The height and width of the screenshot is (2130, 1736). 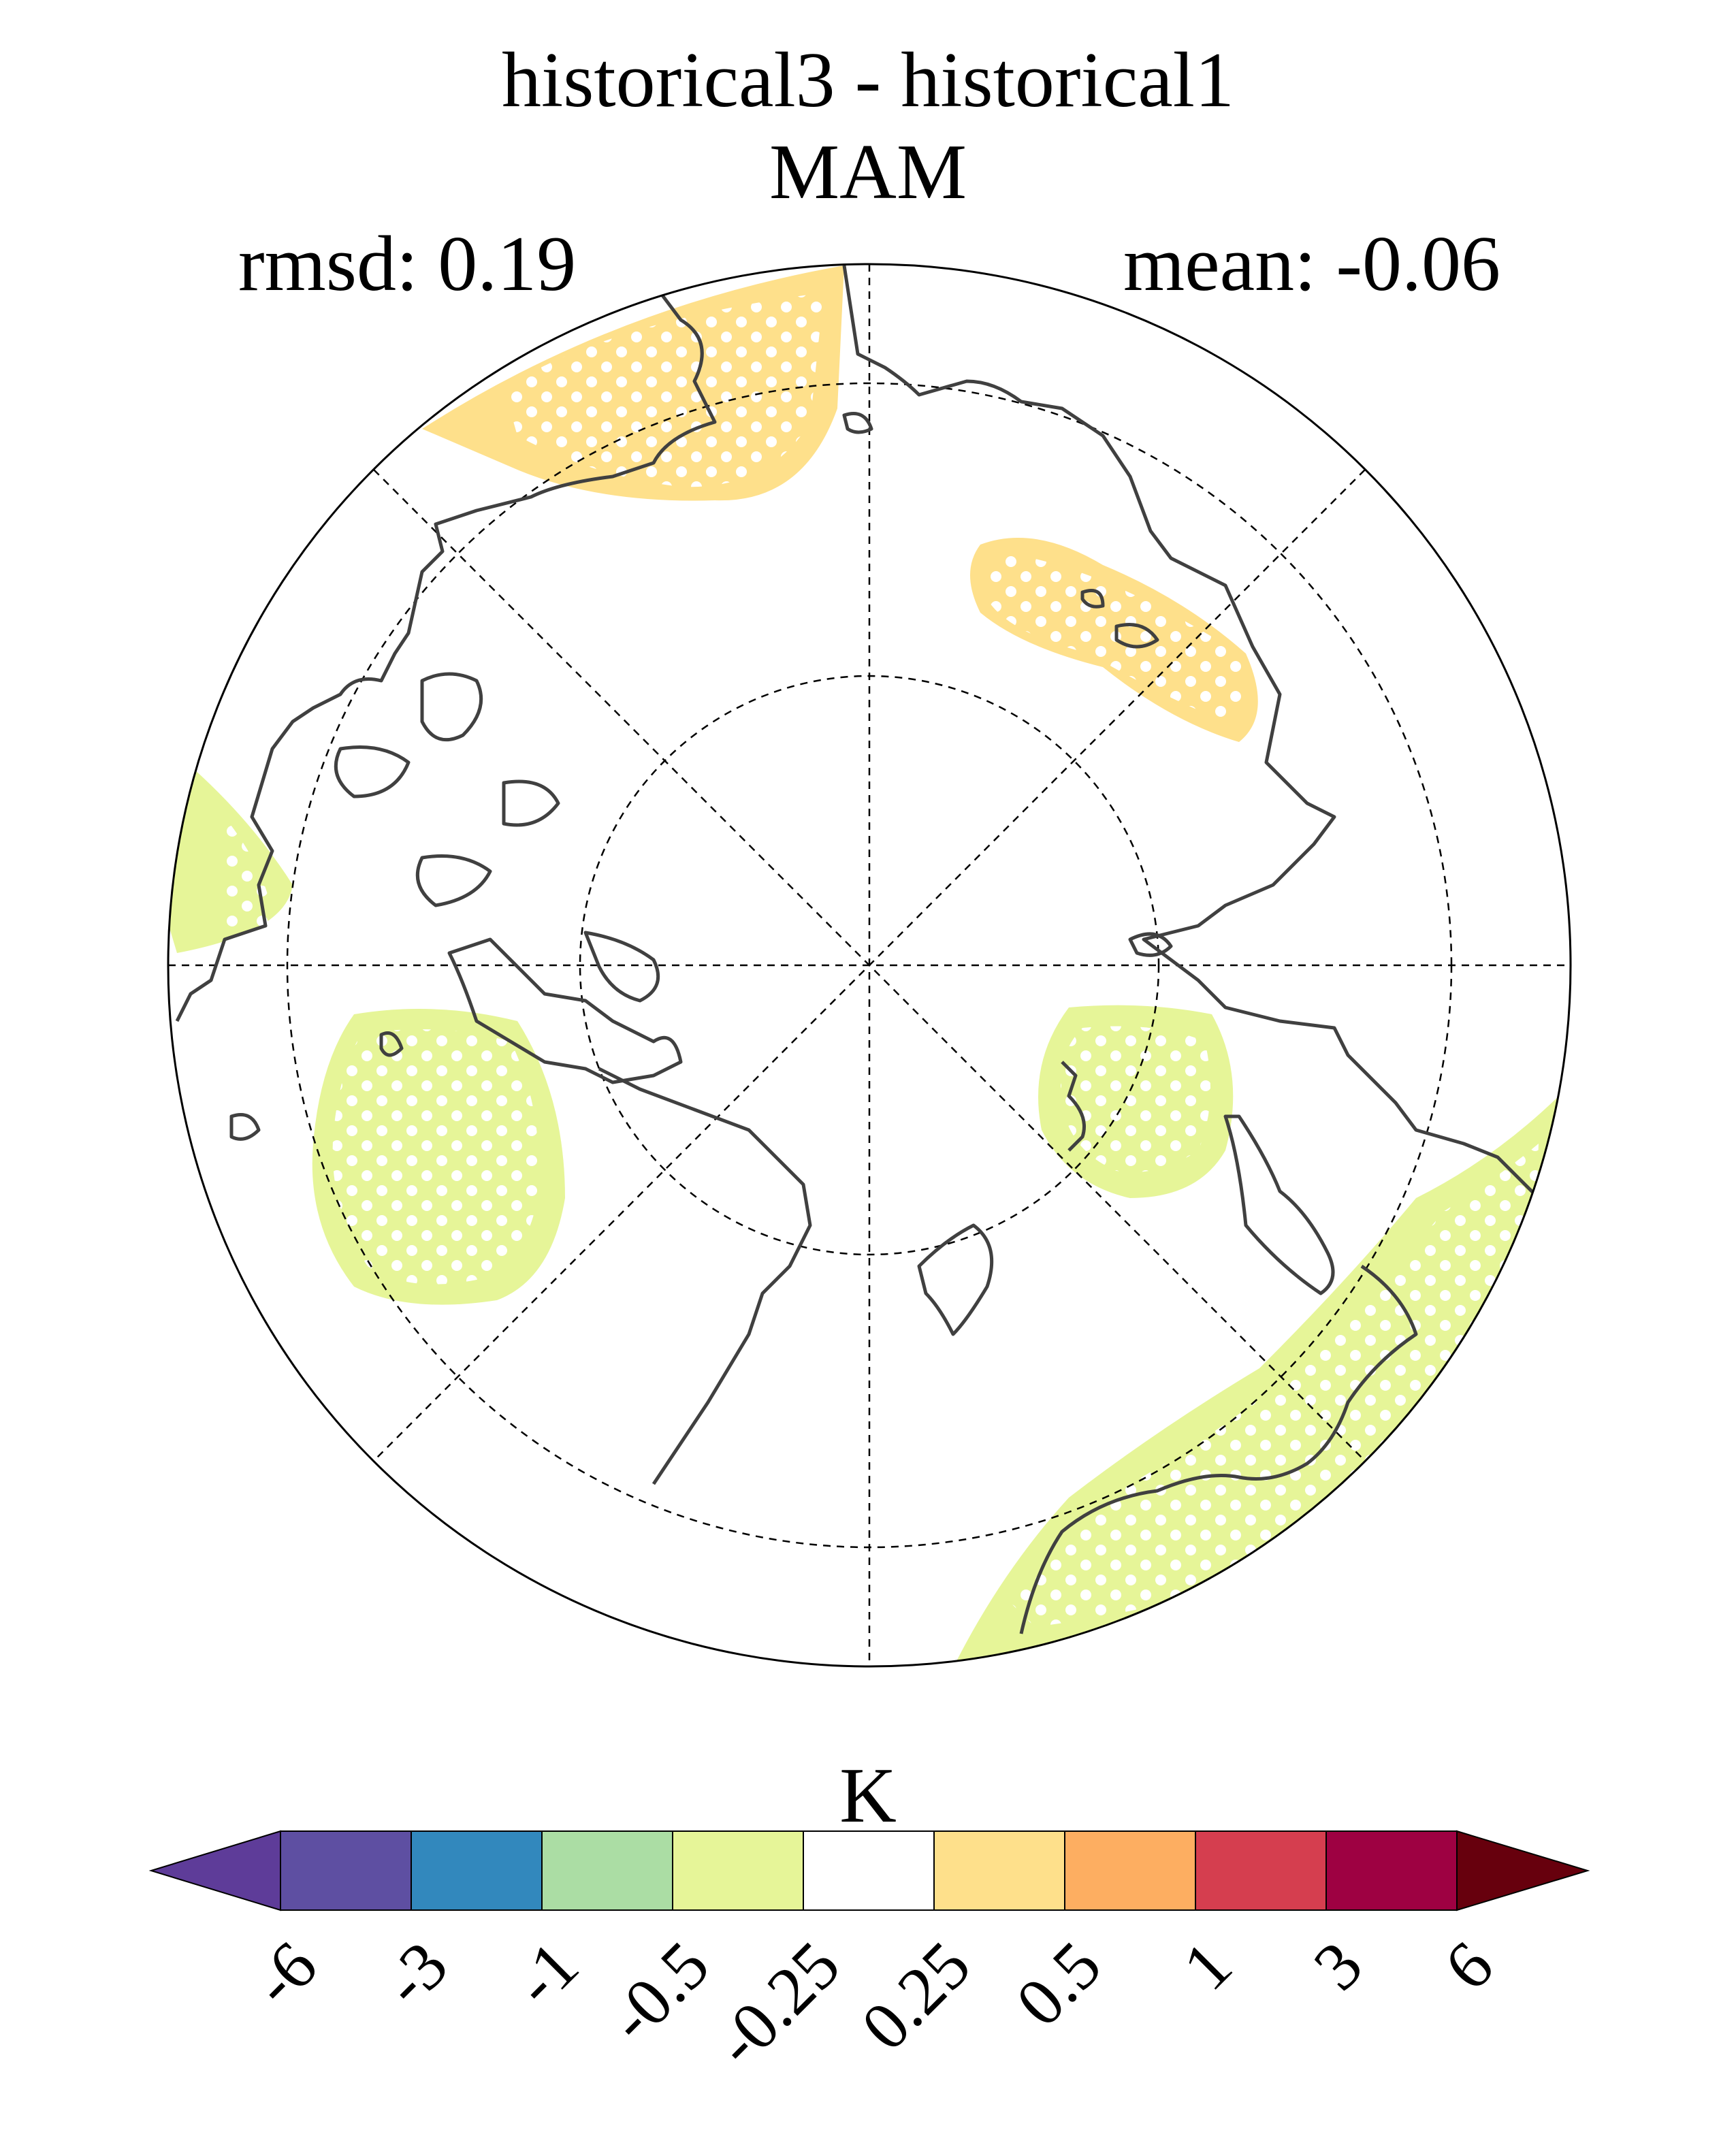 I want to click on colorbar-tick-label: -0.5, so click(x=659, y=1991).